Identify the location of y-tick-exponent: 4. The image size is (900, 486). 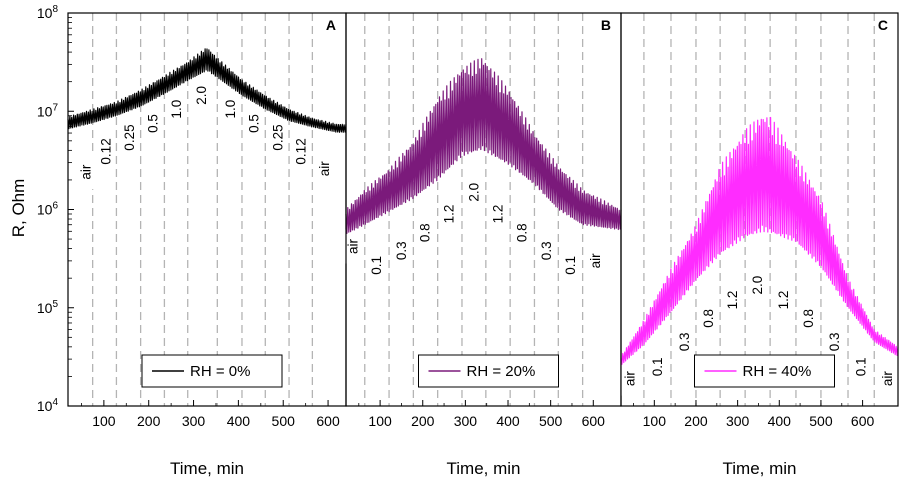
(55, 402).